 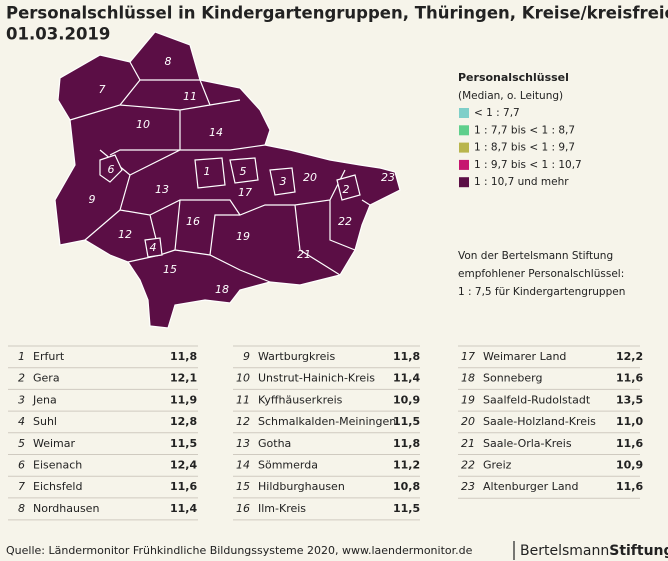 What do you see at coordinates (21, 508) in the screenshot?
I see `row-number: 8` at bounding box center [21, 508].